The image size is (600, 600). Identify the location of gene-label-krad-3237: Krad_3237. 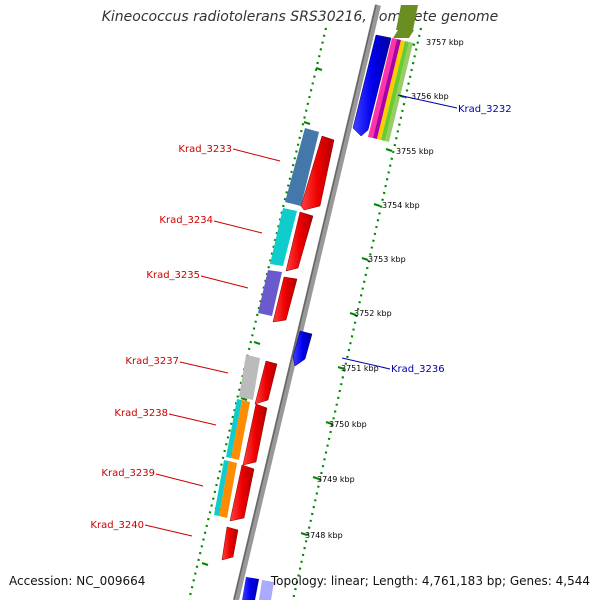
(152, 361).